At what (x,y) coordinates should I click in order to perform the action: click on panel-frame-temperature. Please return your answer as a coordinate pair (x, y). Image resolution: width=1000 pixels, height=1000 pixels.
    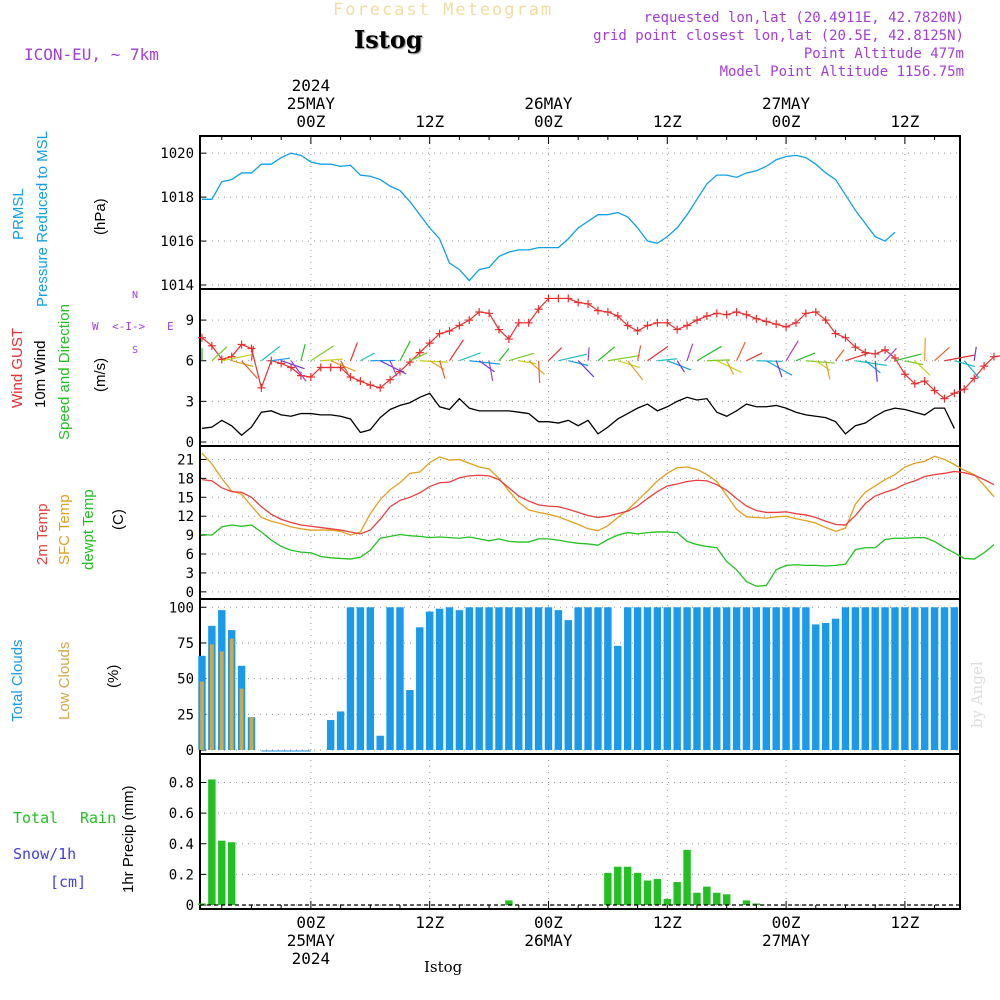
    Looking at the image, I should click on (580, 522).